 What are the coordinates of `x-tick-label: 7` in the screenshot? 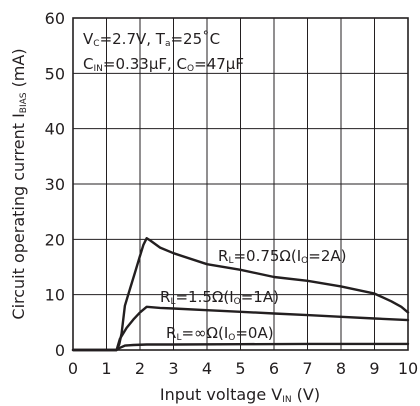 It's located at (307, 368).